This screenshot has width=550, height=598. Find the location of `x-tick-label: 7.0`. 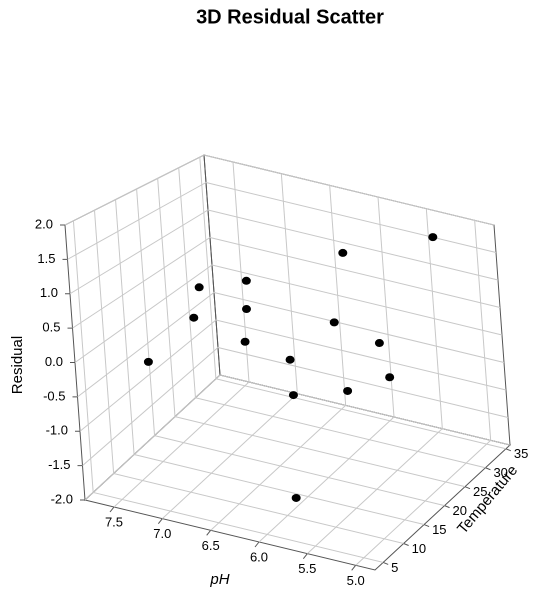

x-tick-label: 7.0 is located at coordinates (162, 533).